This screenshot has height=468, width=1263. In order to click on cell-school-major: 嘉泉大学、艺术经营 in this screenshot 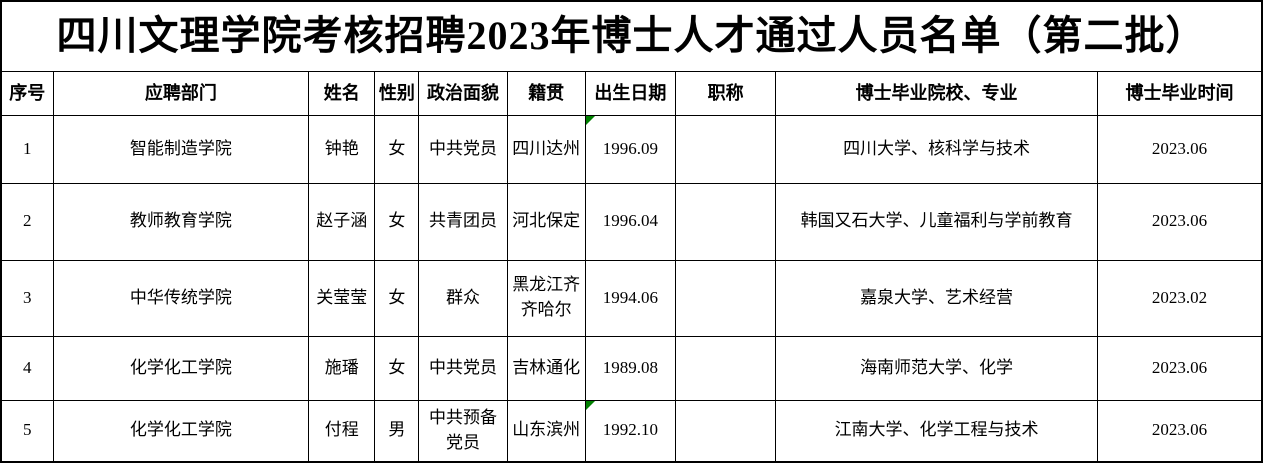, I will do `click(936, 298)`.